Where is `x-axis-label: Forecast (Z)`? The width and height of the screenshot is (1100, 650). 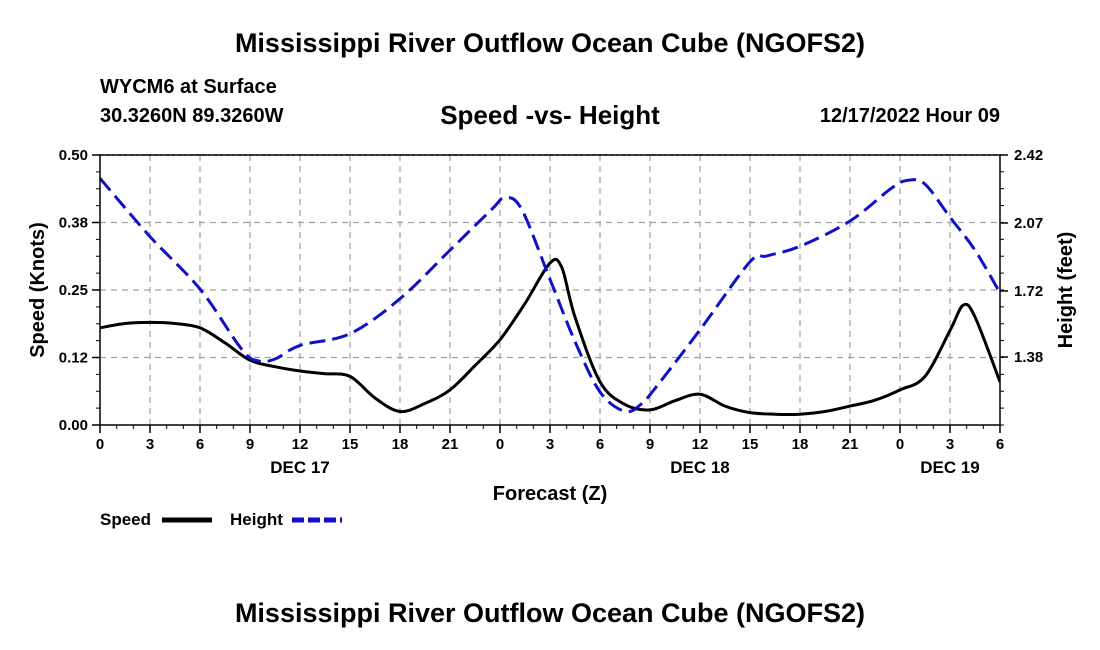
x-axis-label: Forecast (Z) is located at coordinates (550, 494).